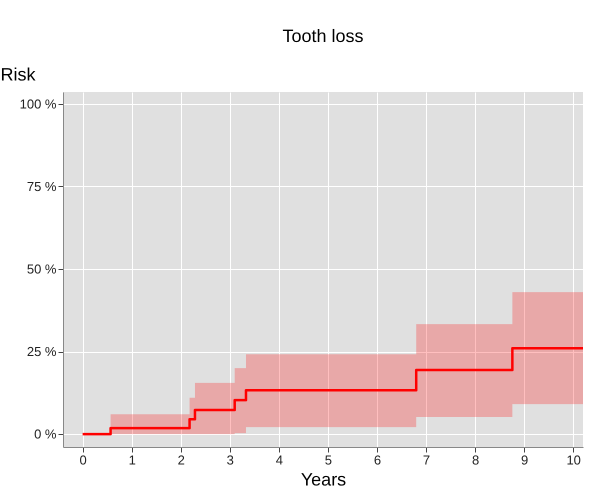  Describe the element at coordinates (38, 104) in the screenshot. I see `y-tick-label: 100 %` at that location.